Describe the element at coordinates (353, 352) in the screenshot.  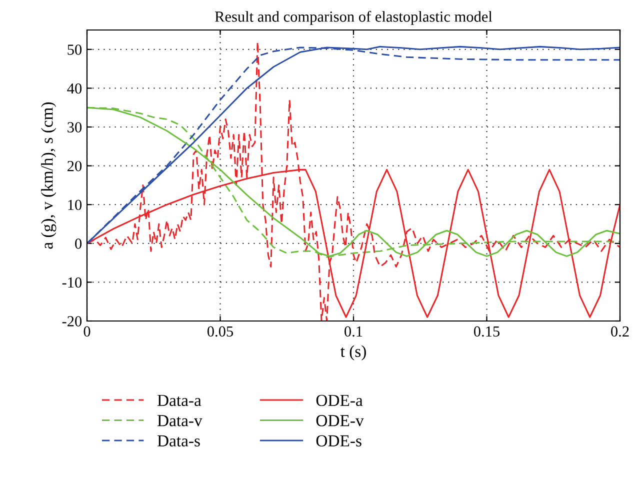
I see `x-axis-title: t (s)` at that location.